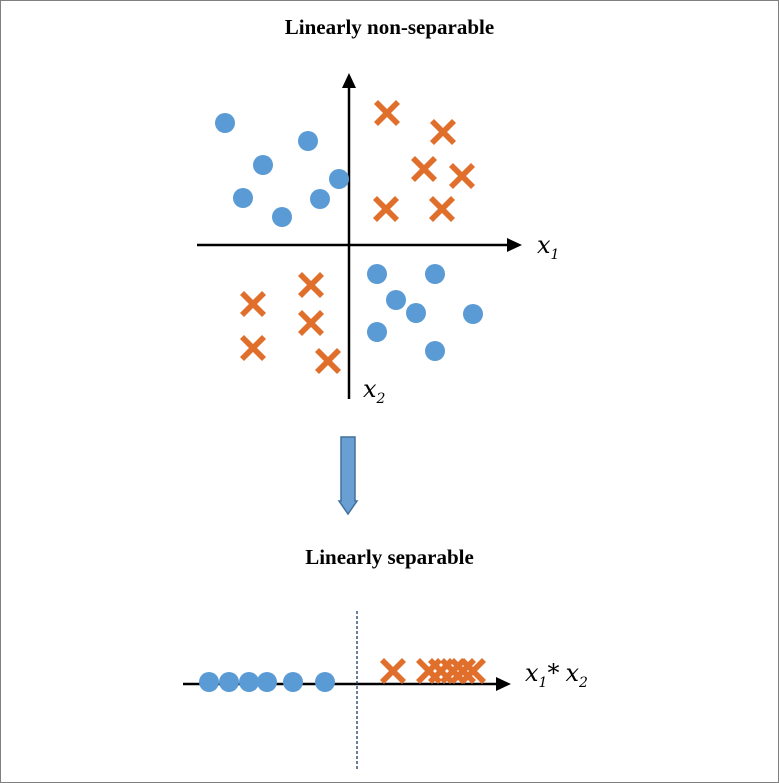 The width and height of the screenshot is (779, 783). Describe the element at coordinates (556, 675) in the screenshot. I see `product-axis-label: x1* x2` at that location.